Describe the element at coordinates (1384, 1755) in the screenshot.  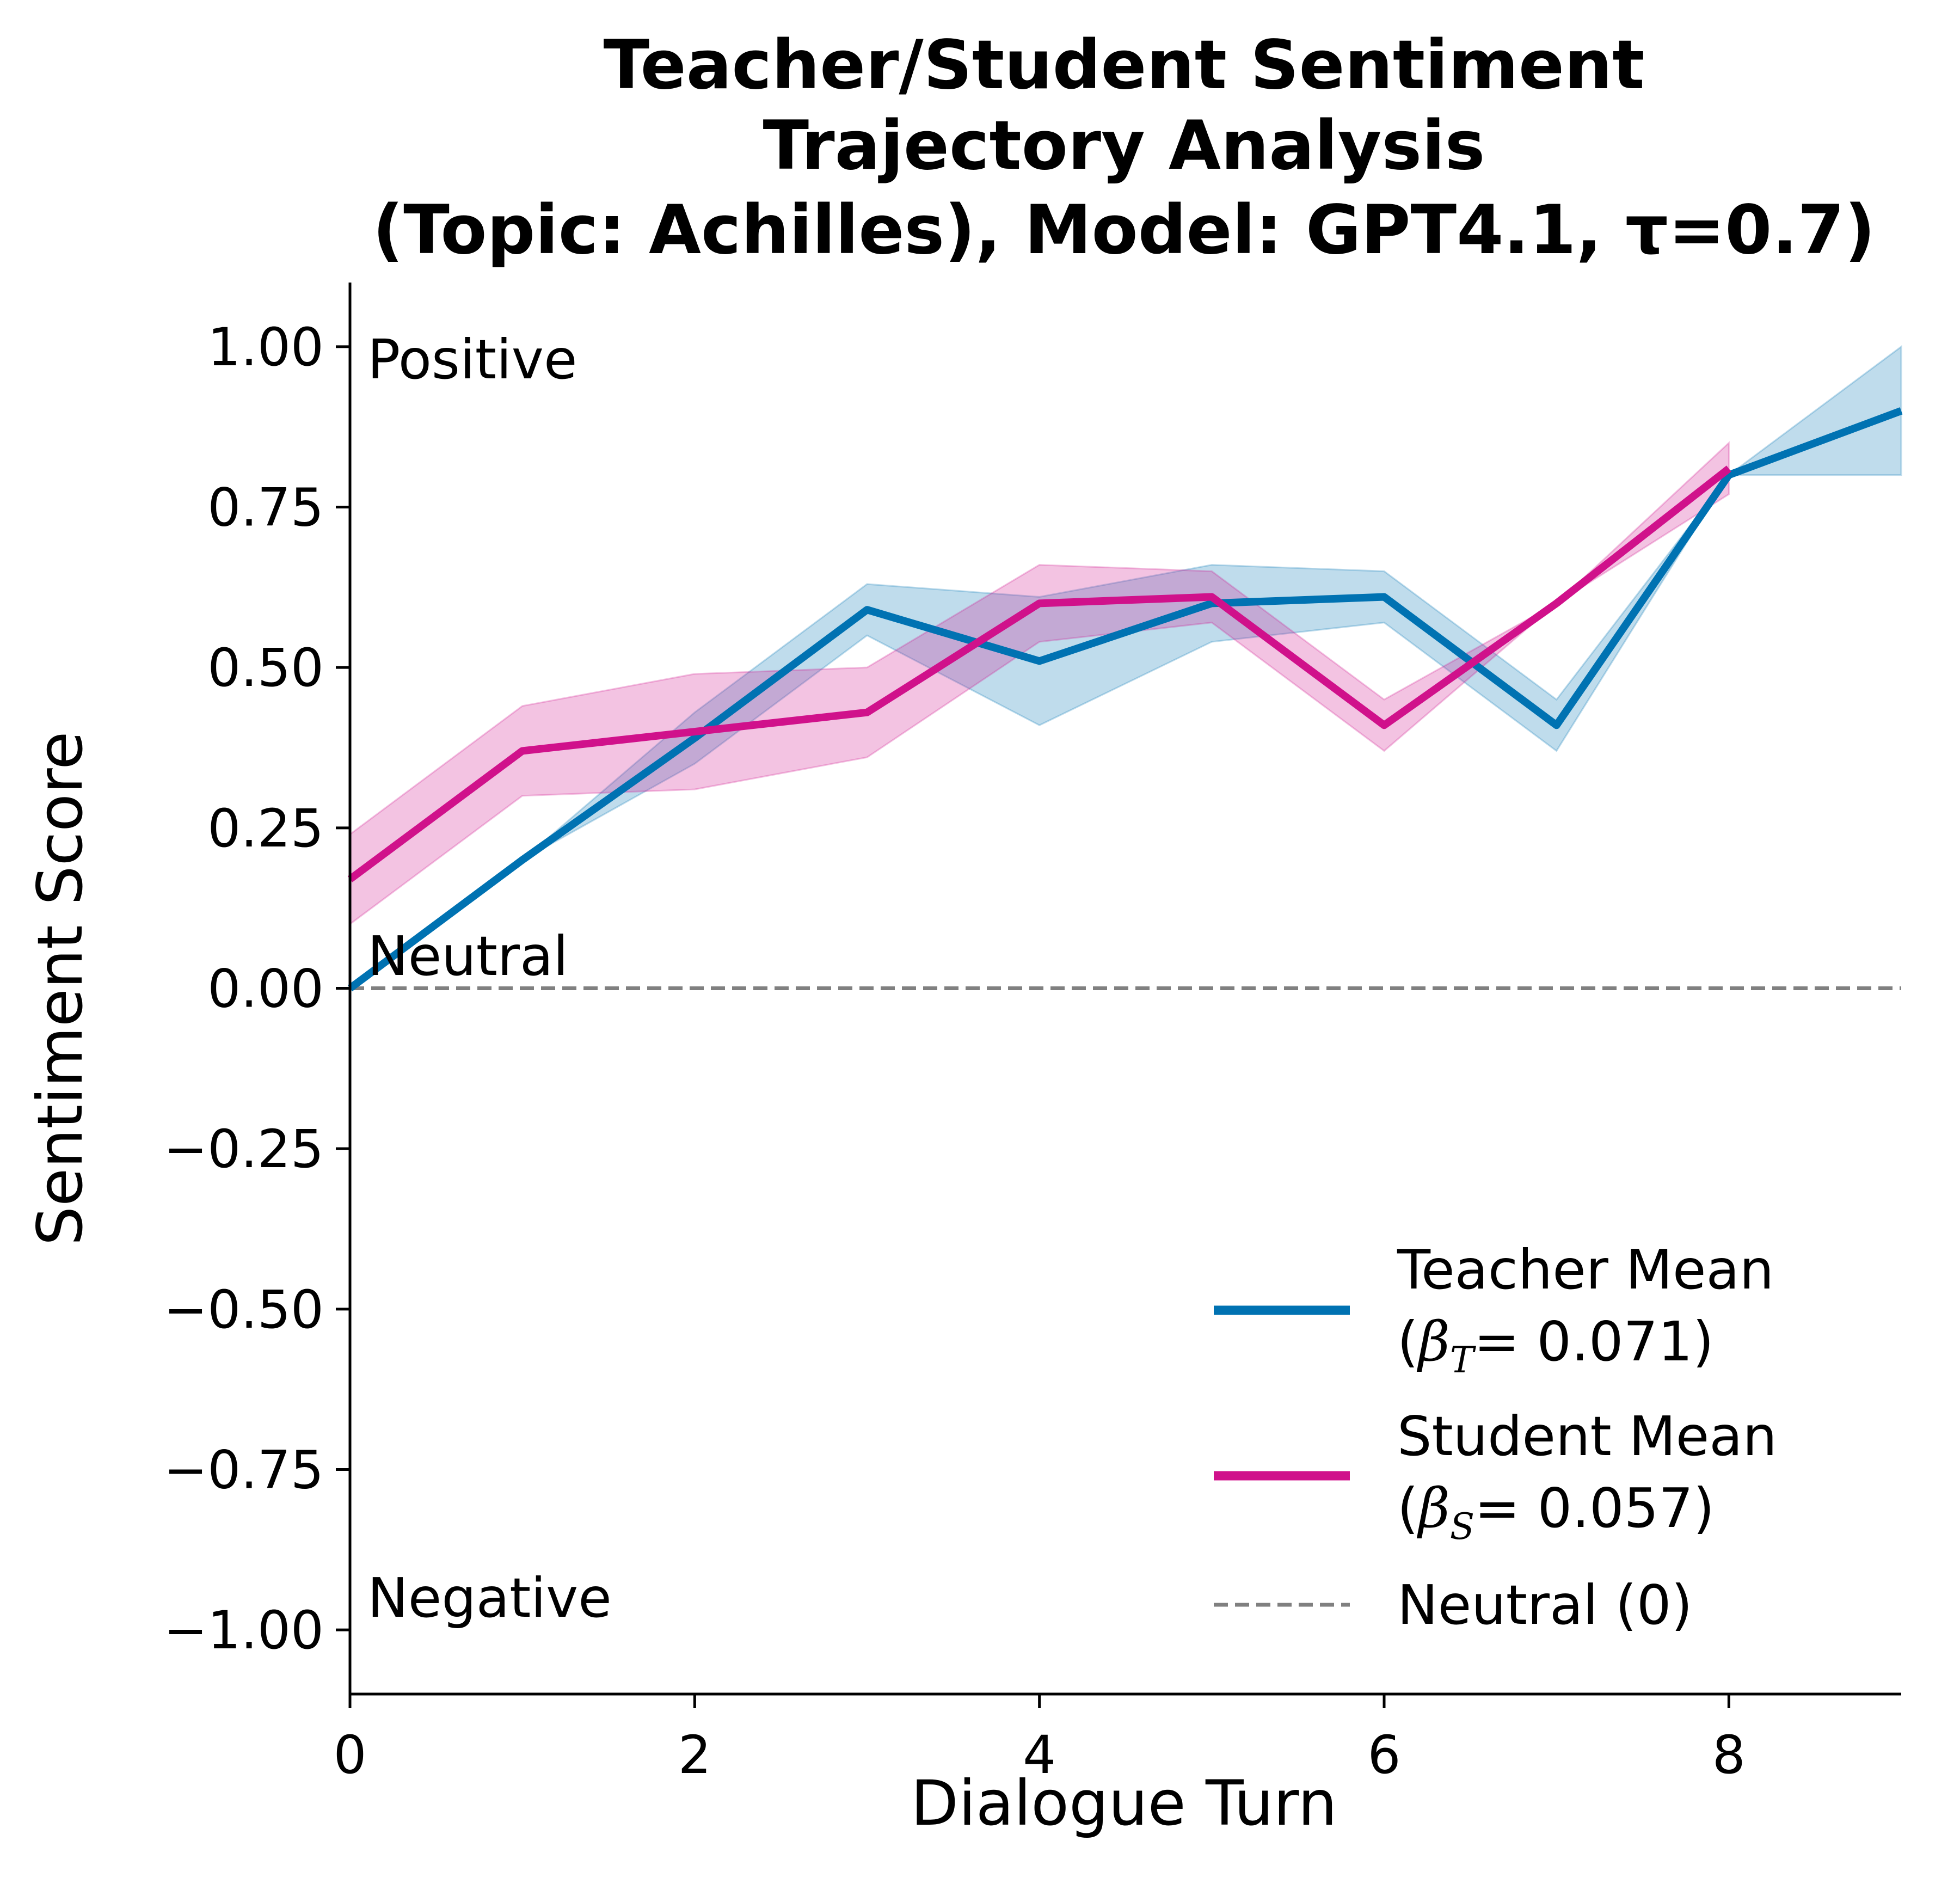
I see `x-tick-label: 6` at that location.